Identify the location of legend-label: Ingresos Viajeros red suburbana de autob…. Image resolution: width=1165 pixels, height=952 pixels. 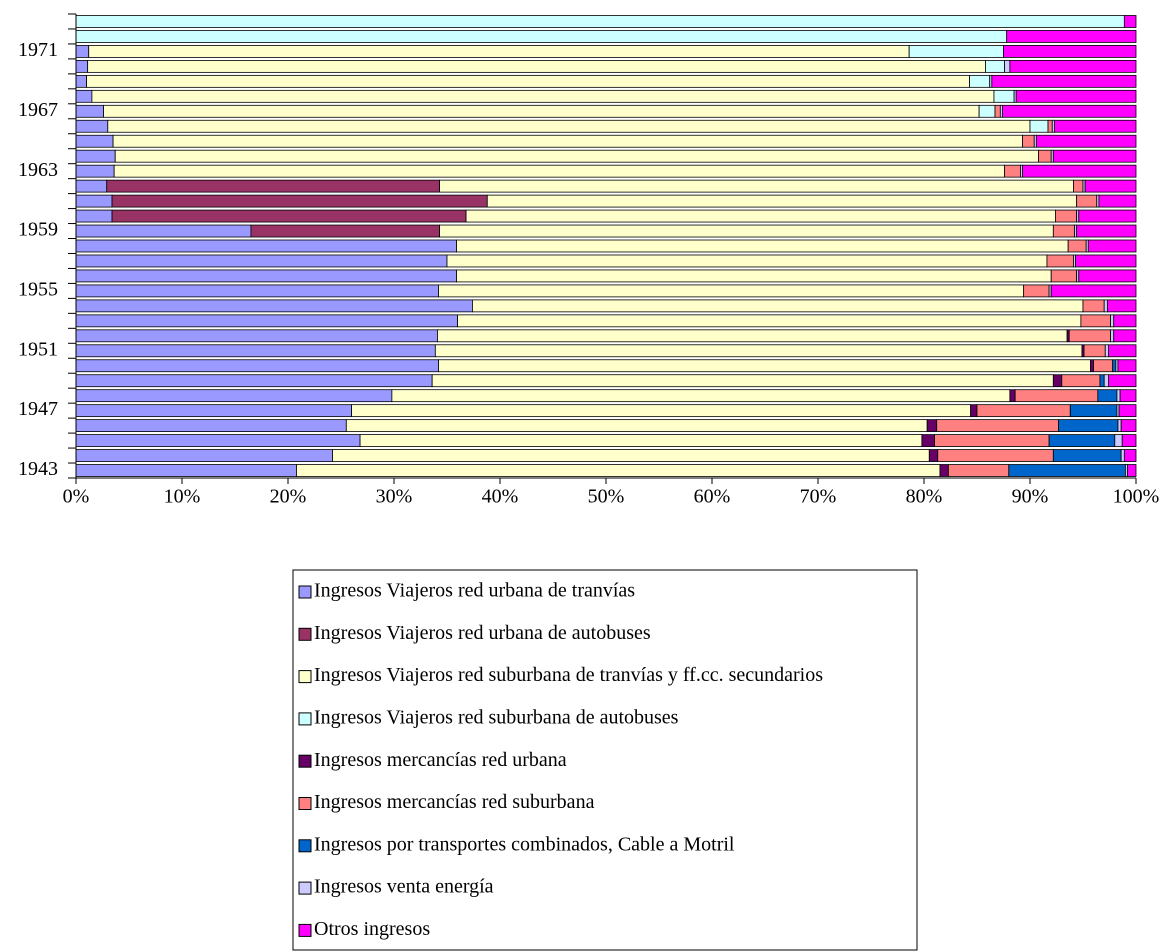
(496, 717).